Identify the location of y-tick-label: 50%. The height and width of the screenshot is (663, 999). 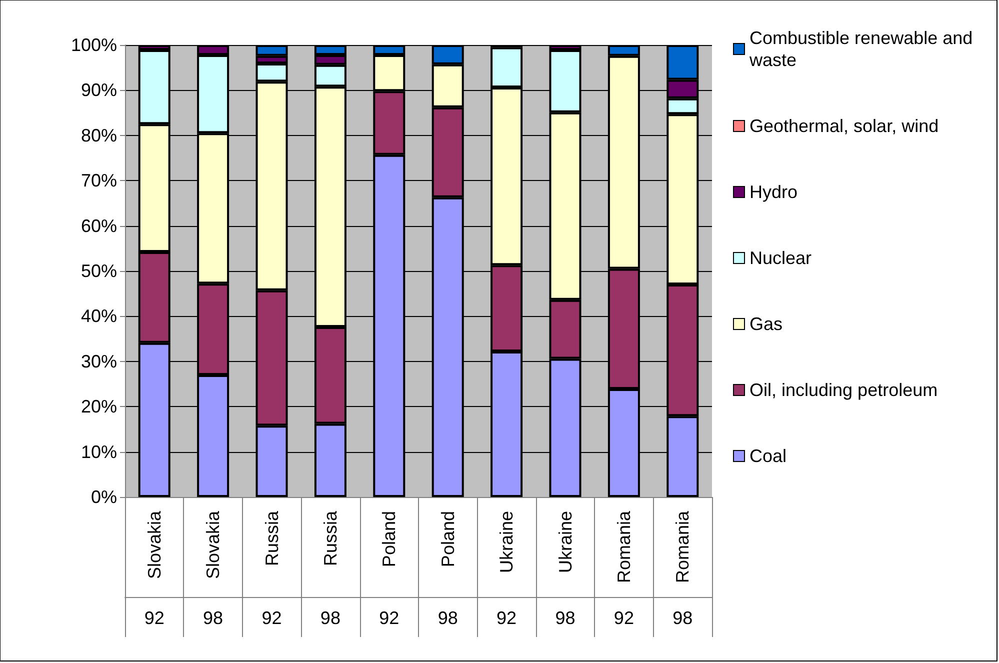
(98, 271).